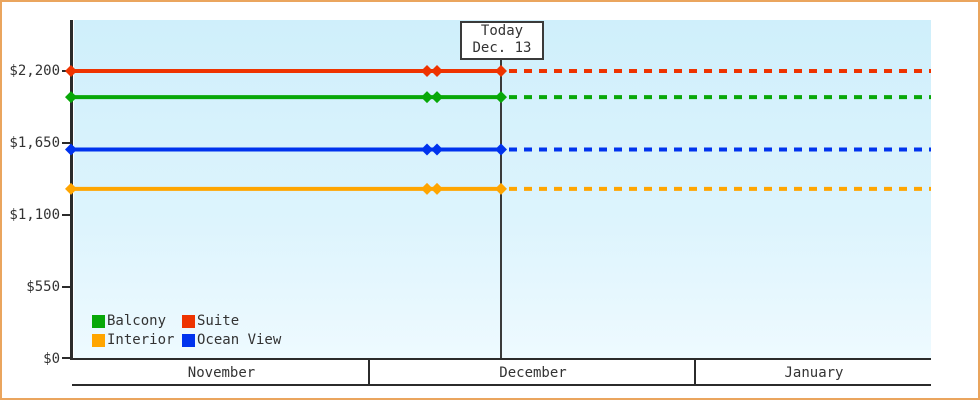 This screenshot has height=400, width=980. I want to click on legend-item-balcony: Balcony, so click(129, 321).